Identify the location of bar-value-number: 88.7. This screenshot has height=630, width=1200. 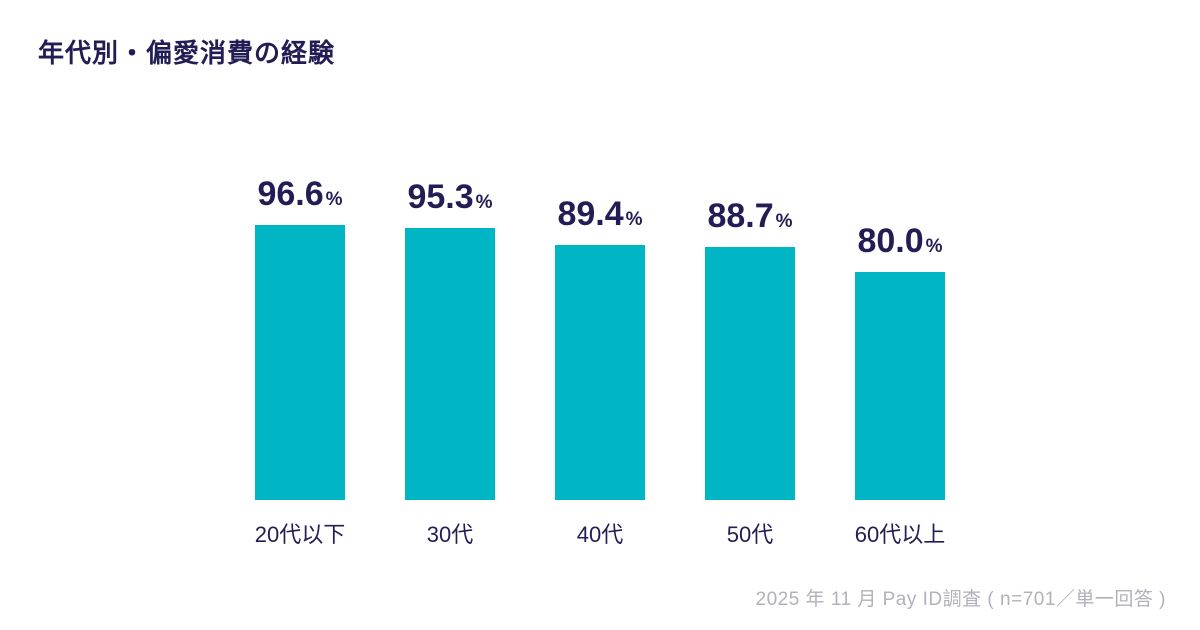
(740, 216).